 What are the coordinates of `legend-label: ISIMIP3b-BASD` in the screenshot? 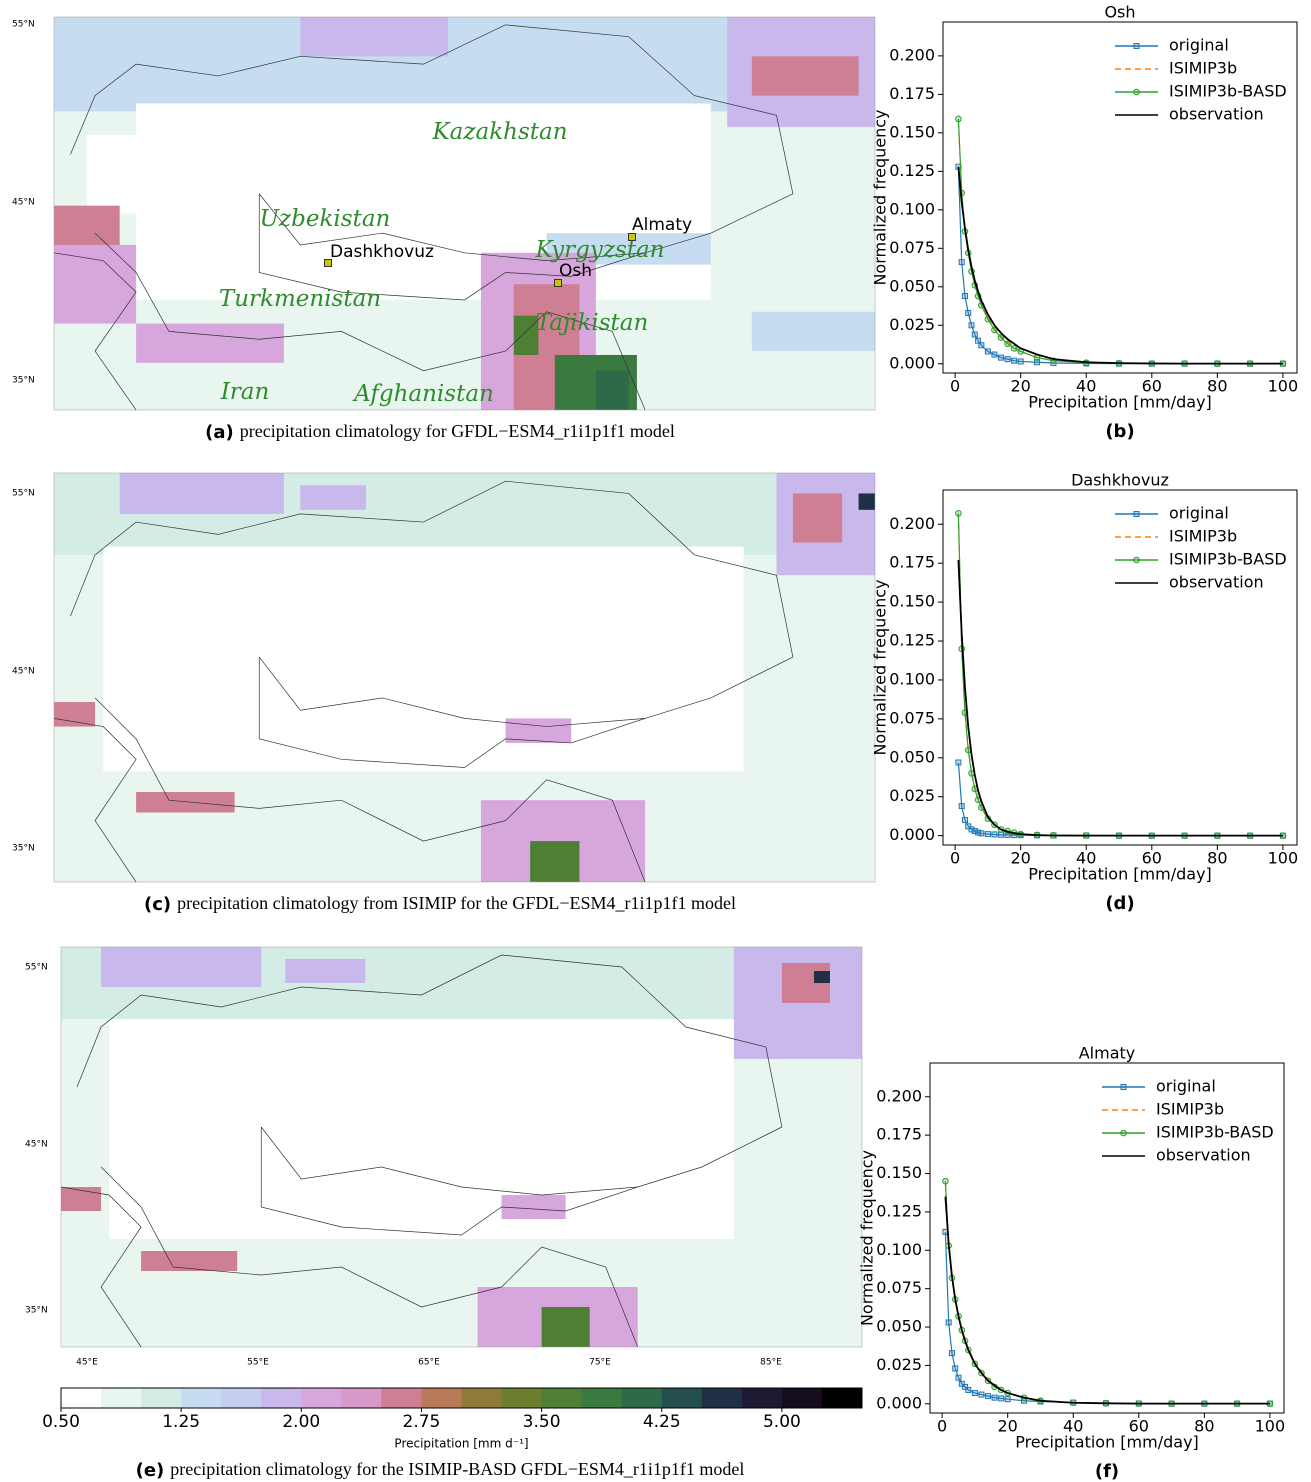 It's located at (1228, 559).